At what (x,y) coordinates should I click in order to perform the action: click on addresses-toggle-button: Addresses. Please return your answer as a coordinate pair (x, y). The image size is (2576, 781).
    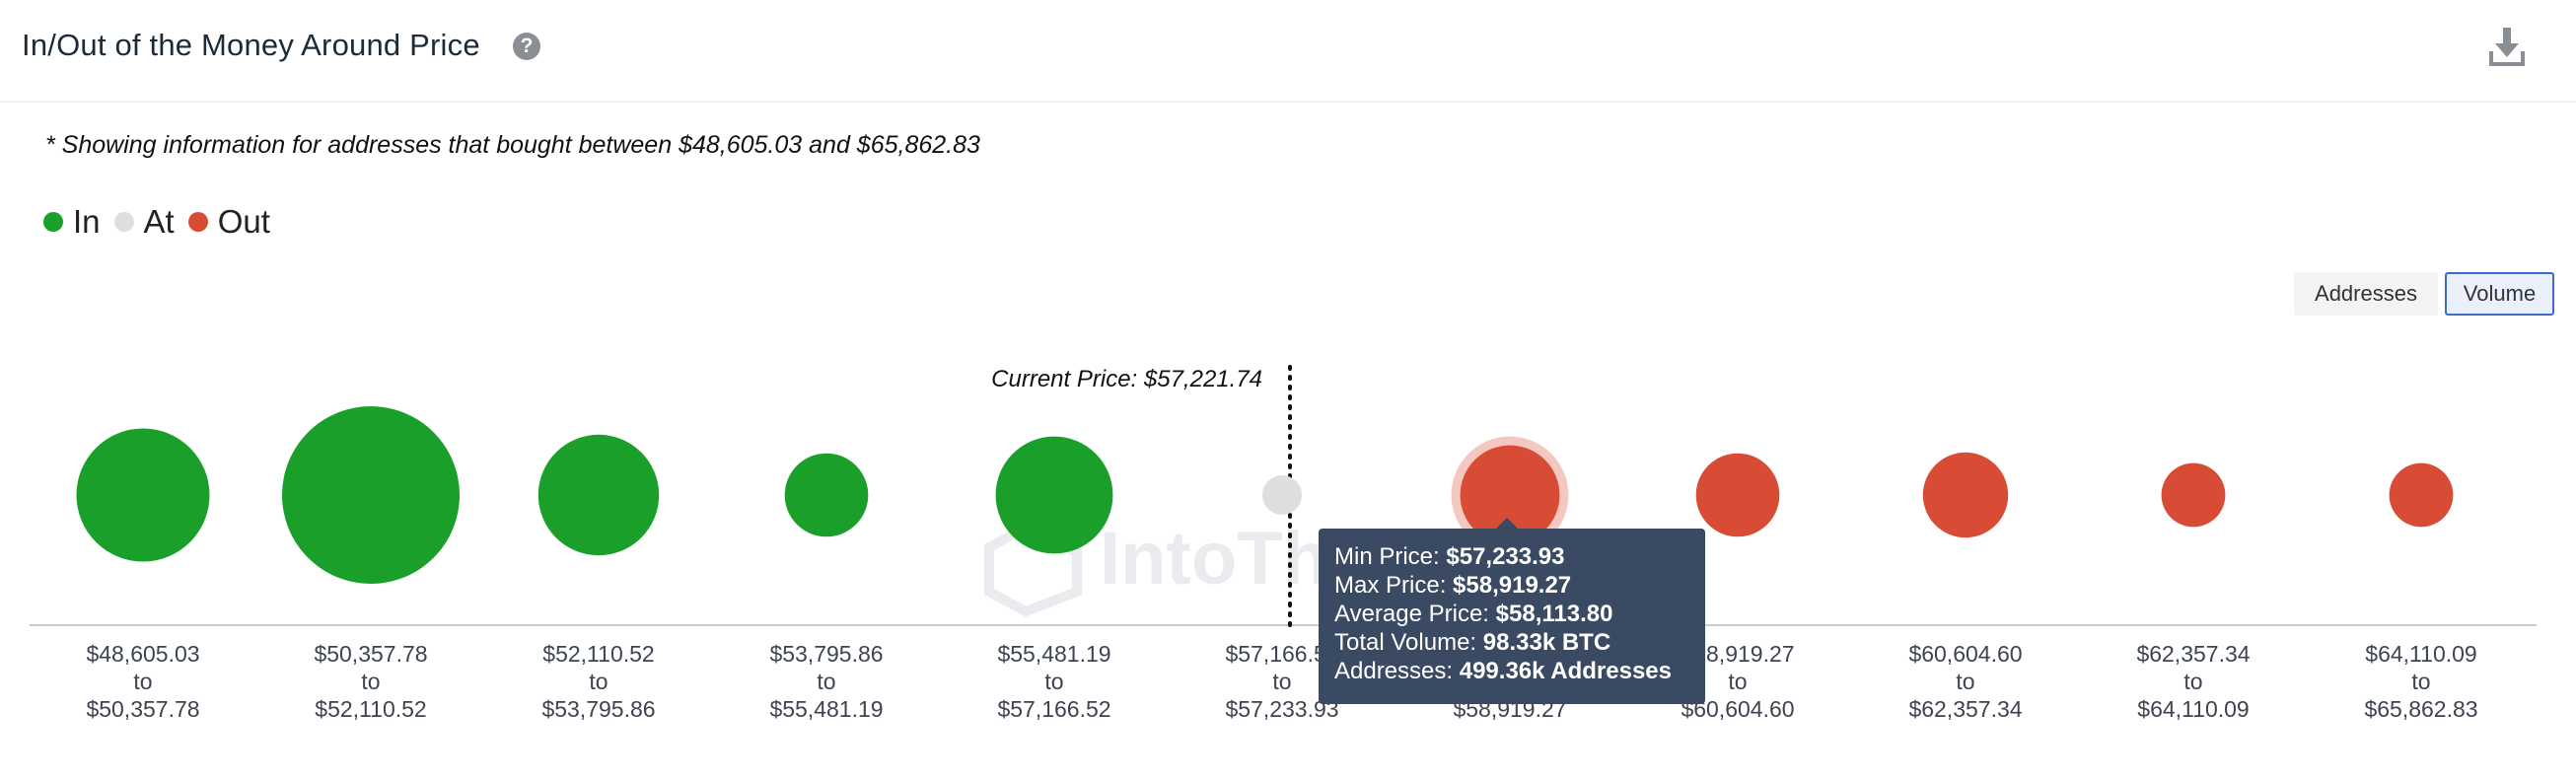
    Looking at the image, I should click on (2366, 294).